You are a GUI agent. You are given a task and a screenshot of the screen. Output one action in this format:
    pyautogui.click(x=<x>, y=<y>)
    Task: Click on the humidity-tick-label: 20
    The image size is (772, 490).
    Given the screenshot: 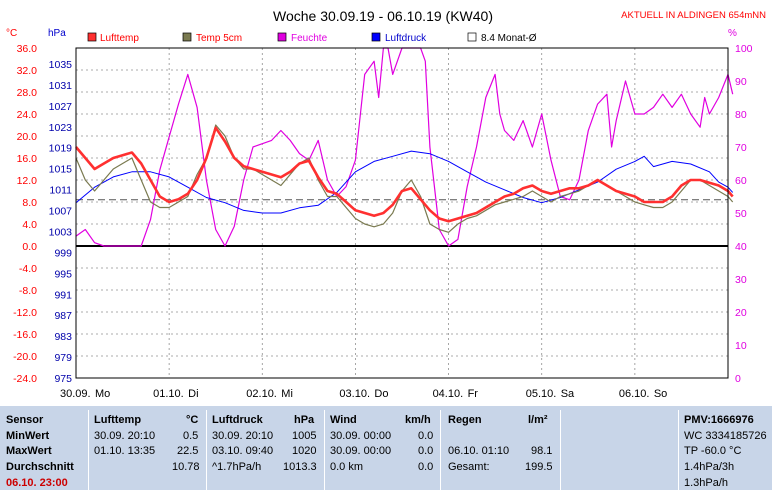 What is the action you would take?
    pyautogui.click(x=741, y=313)
    